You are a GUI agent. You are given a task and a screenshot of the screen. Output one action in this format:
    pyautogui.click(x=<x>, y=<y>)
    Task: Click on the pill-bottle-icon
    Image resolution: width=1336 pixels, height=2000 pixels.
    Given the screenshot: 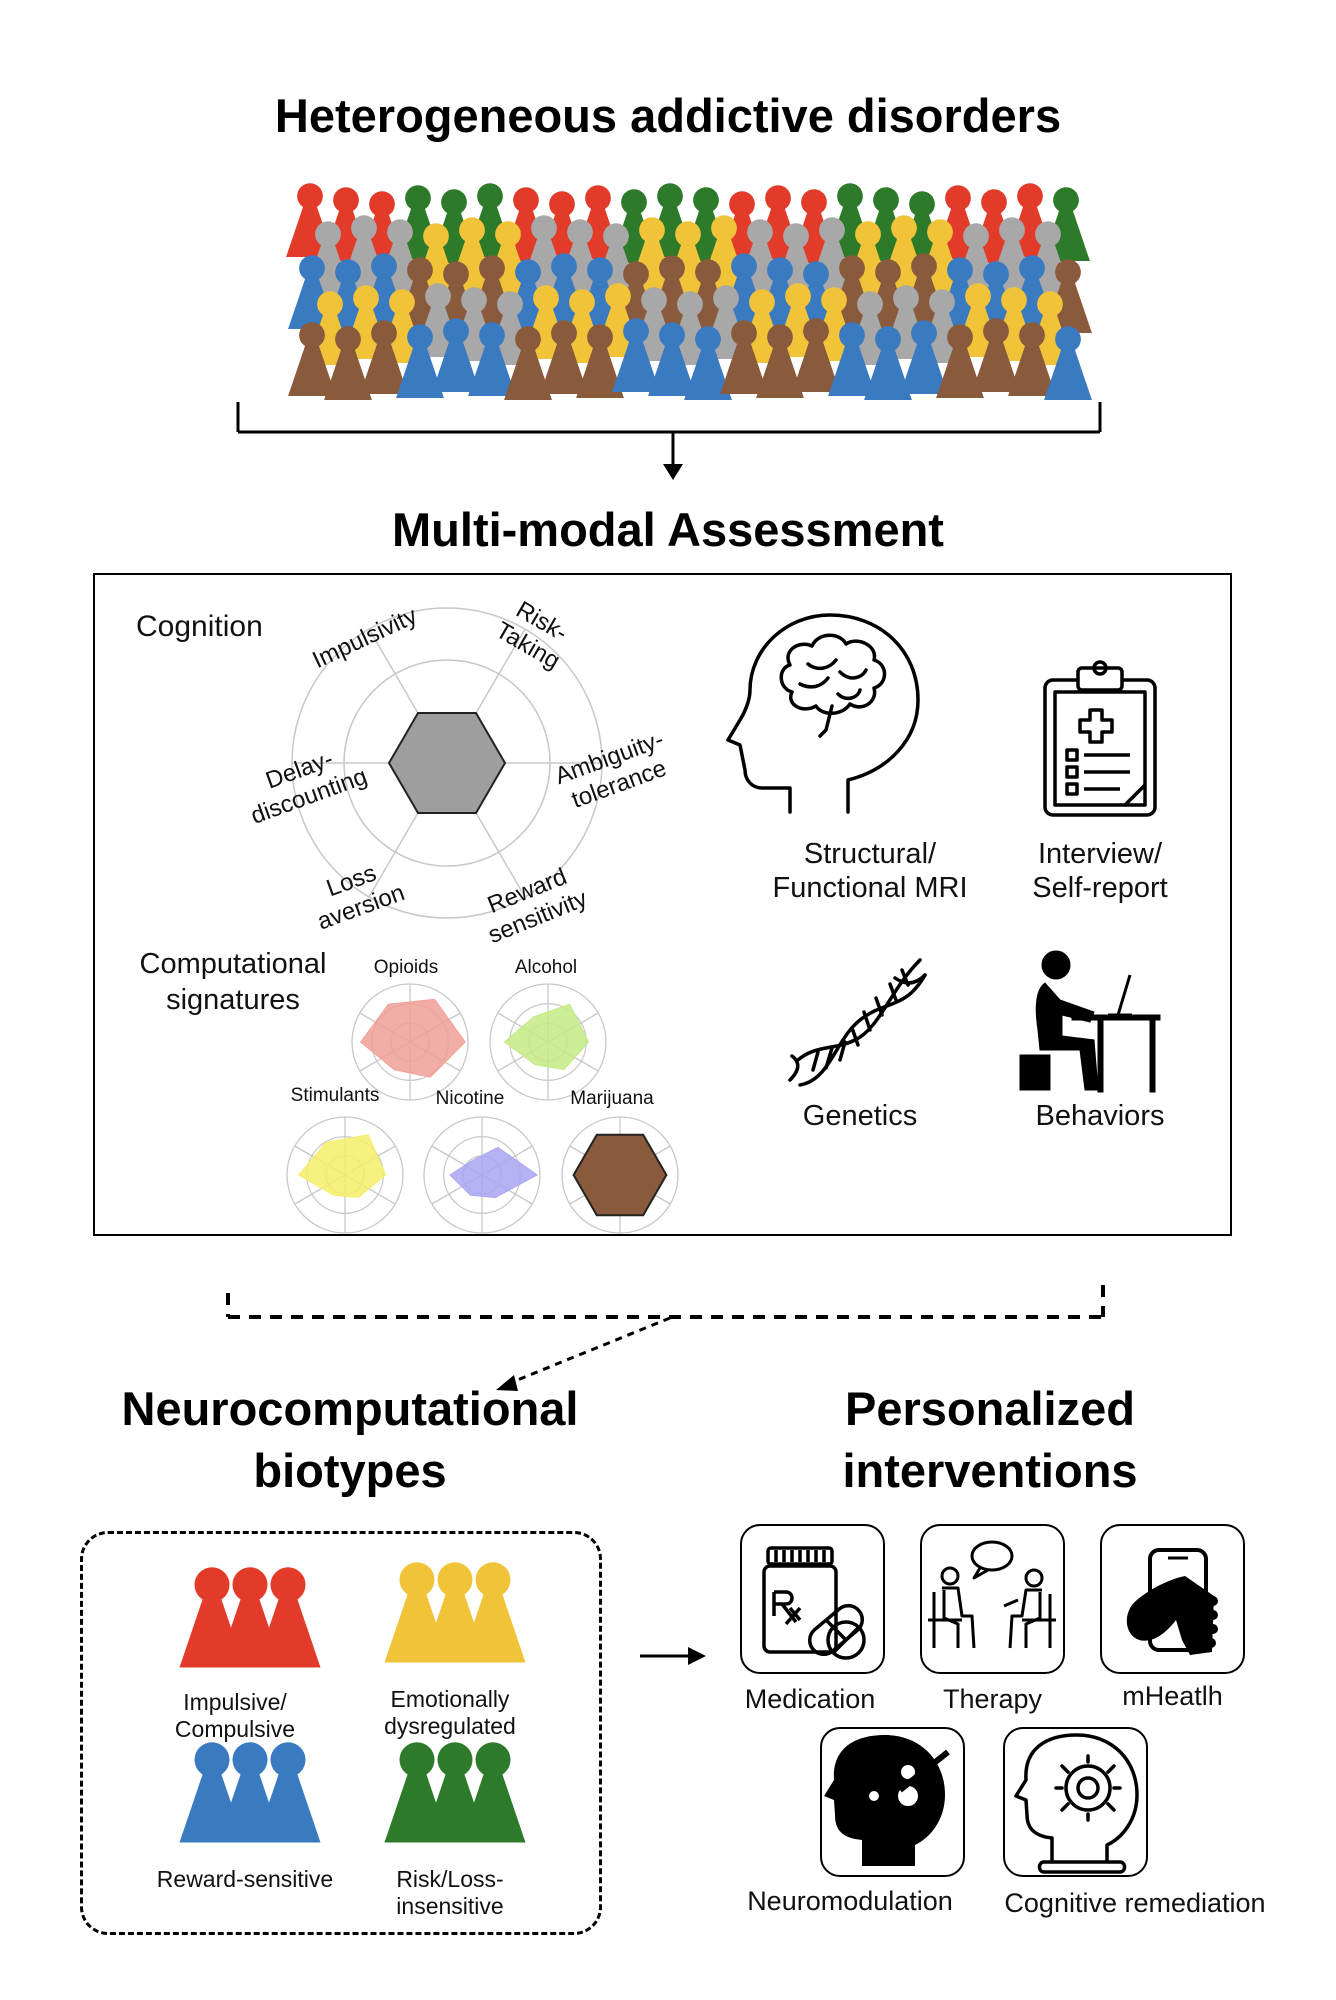 What is the action you would take?
    pyautogui.click(x=814, y=1603)
    